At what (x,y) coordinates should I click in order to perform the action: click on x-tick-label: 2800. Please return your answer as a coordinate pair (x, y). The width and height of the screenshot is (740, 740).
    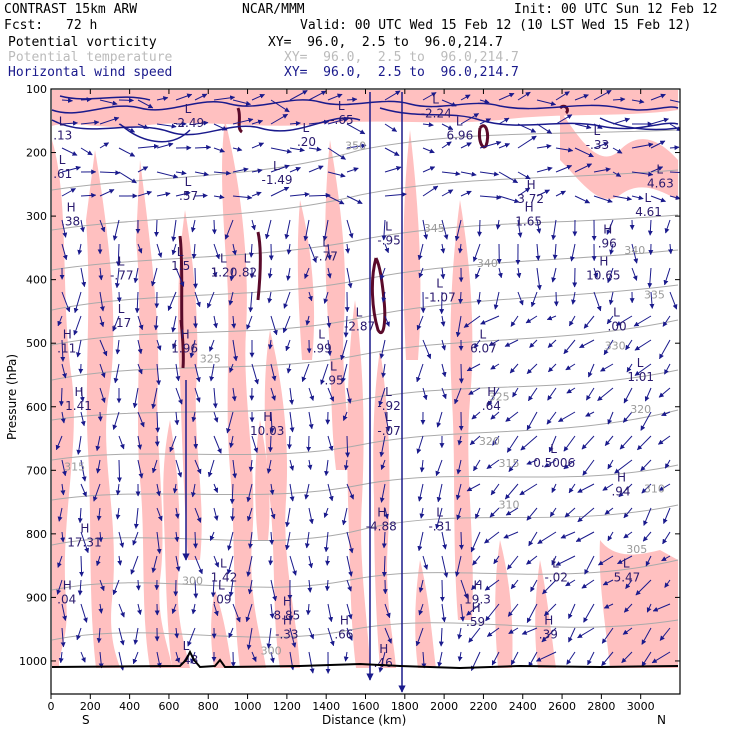
    Looking at the image, I should click on (601, 706).